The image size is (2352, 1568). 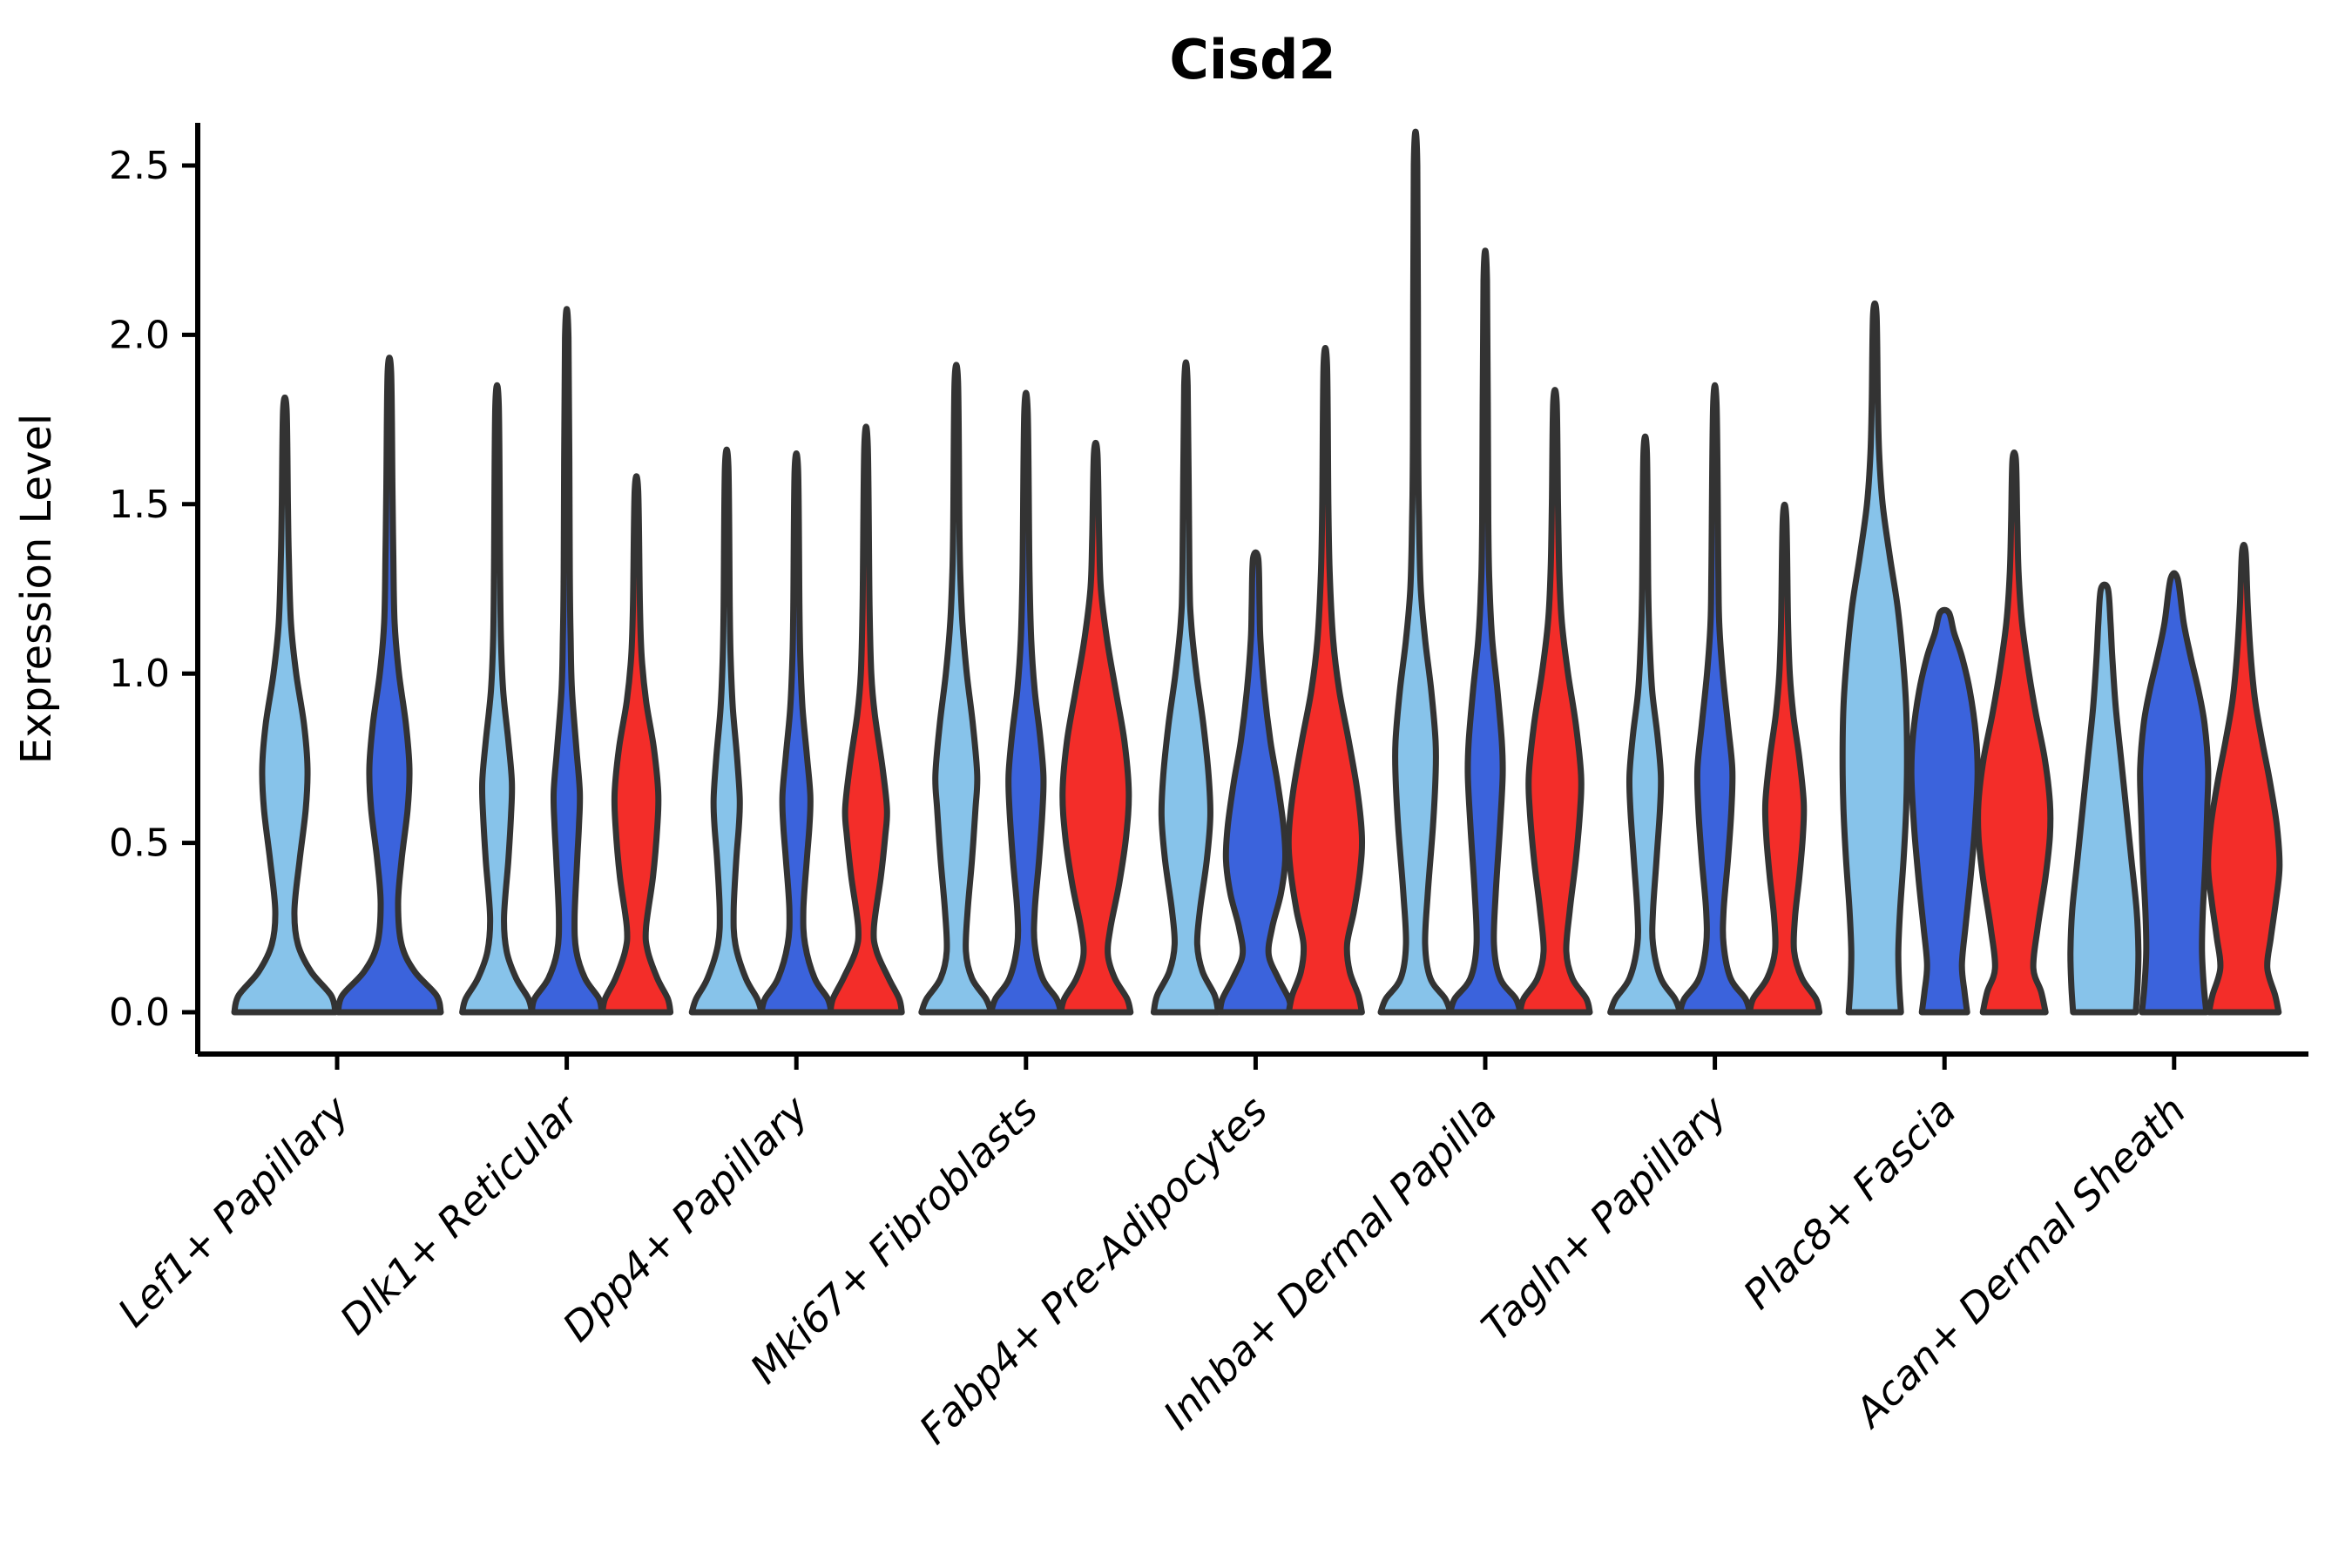 What do you see at coordinates (1252, 59) in the screenshot?
I see `chart-title: Cisd2` at bounding box center [1252, 59].